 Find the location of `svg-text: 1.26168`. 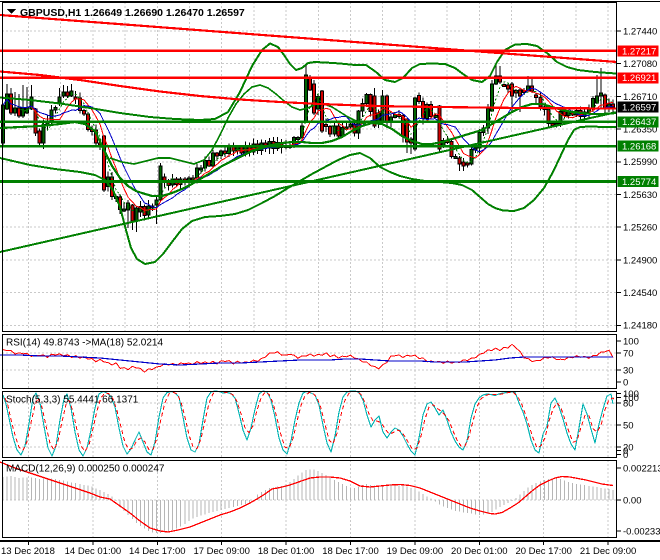

svg-text: 1.26168 is located at coordinates (639, 147).